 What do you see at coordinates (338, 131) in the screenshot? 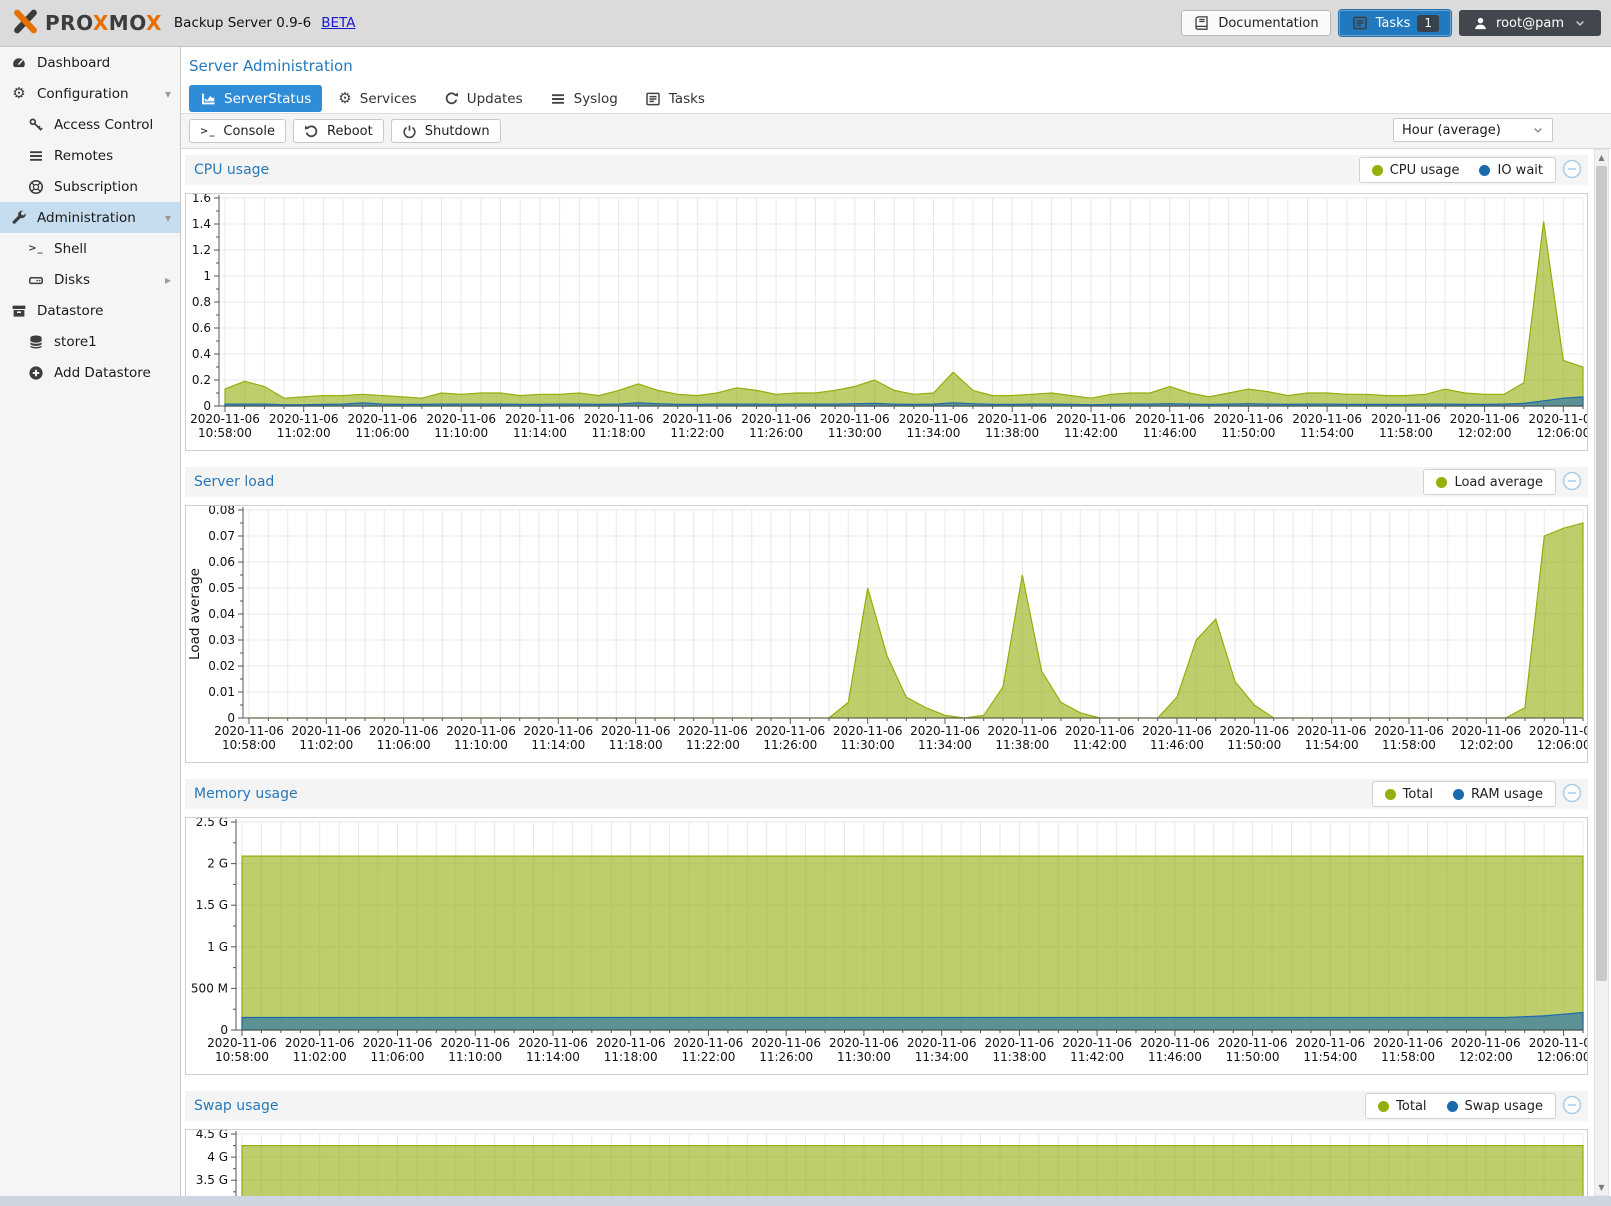
I see `reboot-button: Reboot` at bounding box center [338, 131].